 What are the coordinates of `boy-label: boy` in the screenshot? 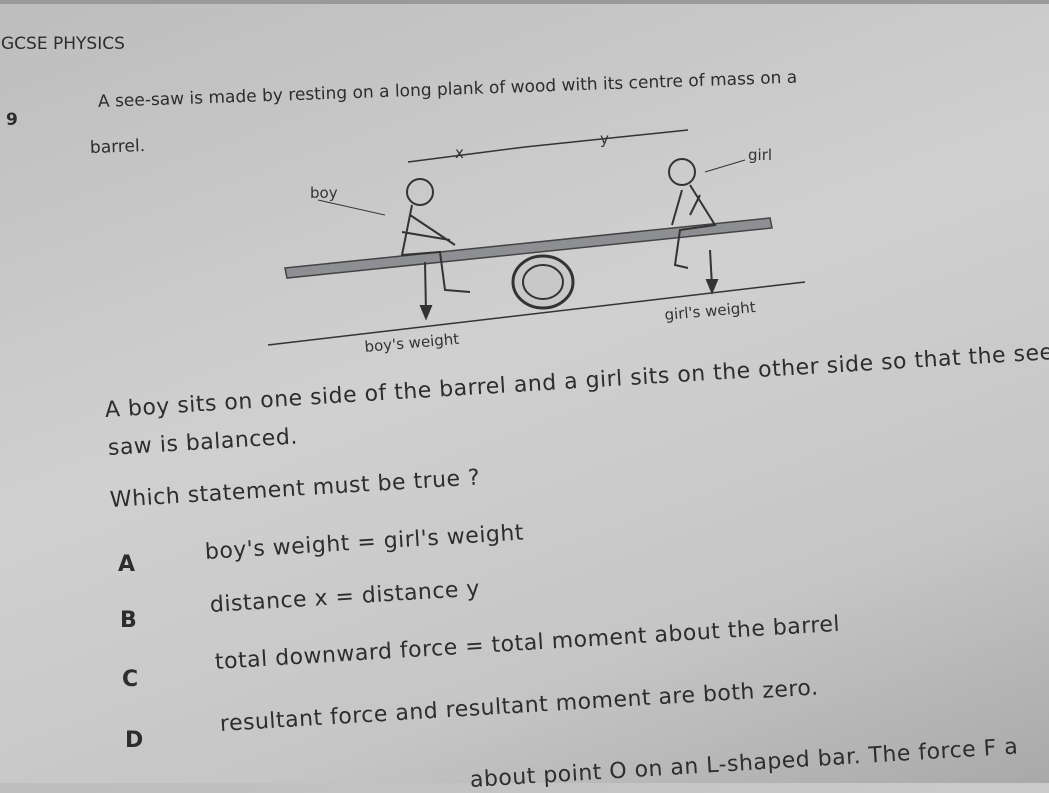 It's located at (324, 193).